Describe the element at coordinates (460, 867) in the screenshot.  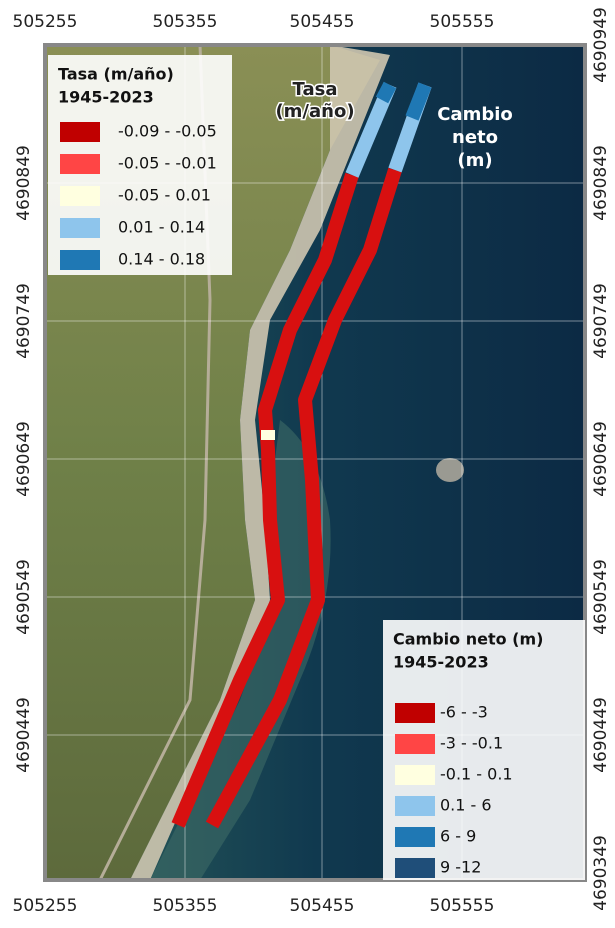
I see `legend-label: 9 -12` at that location.